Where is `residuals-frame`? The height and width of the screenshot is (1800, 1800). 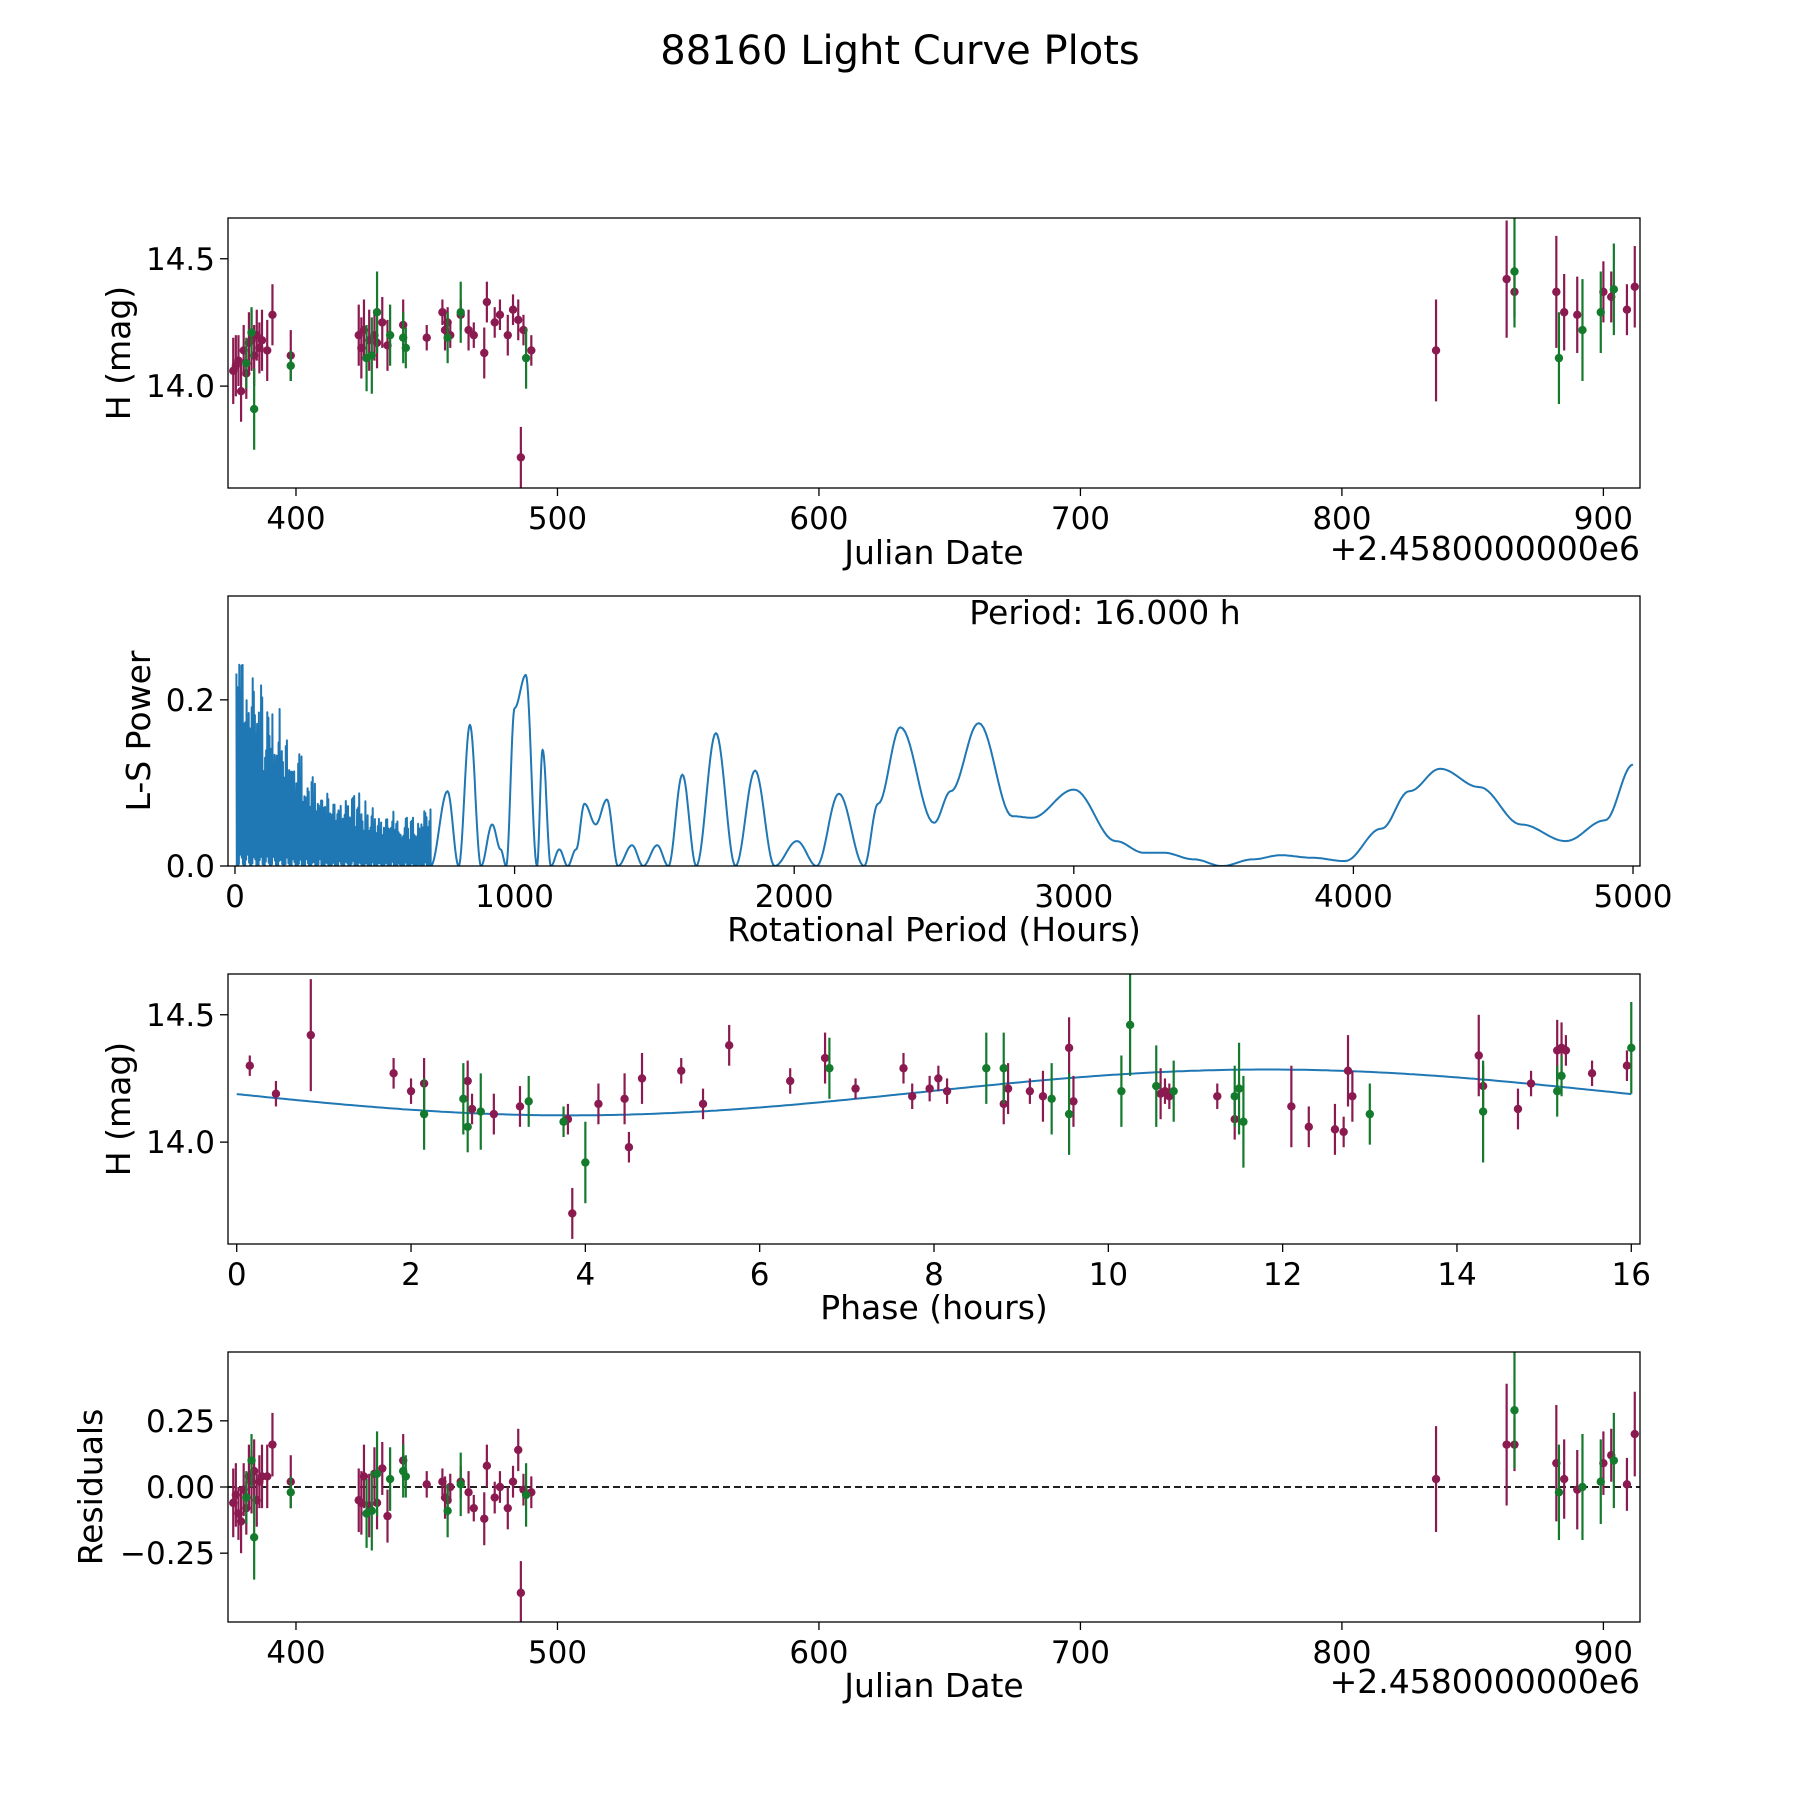 residuals-frame is located at coordinates (934, 1487).